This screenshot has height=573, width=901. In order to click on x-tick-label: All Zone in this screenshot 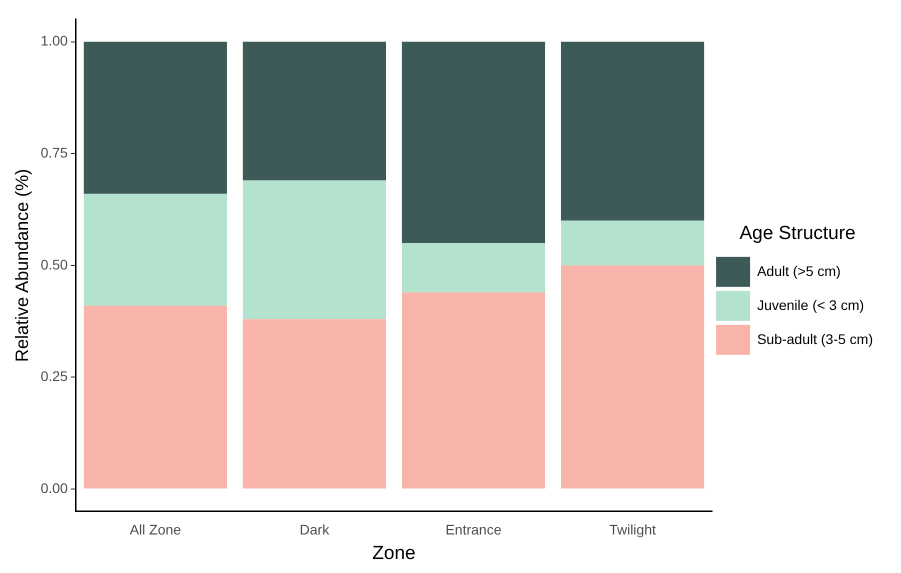, I will do `click(156, 530)`.